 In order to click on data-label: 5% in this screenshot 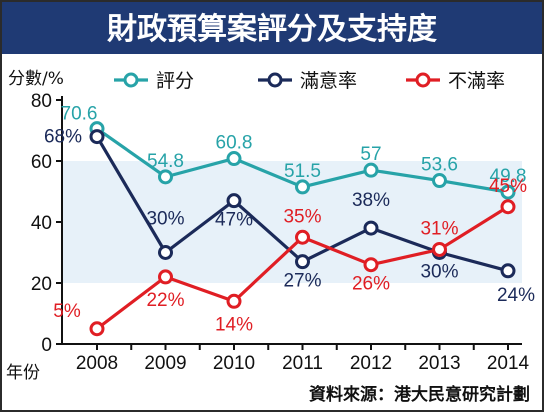, I will do `click(67, 311)`.